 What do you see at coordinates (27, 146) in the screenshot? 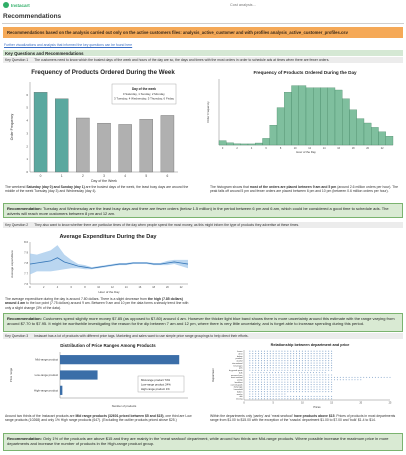
I see `y-tick-label: 2` at bounding box center [27, 146].